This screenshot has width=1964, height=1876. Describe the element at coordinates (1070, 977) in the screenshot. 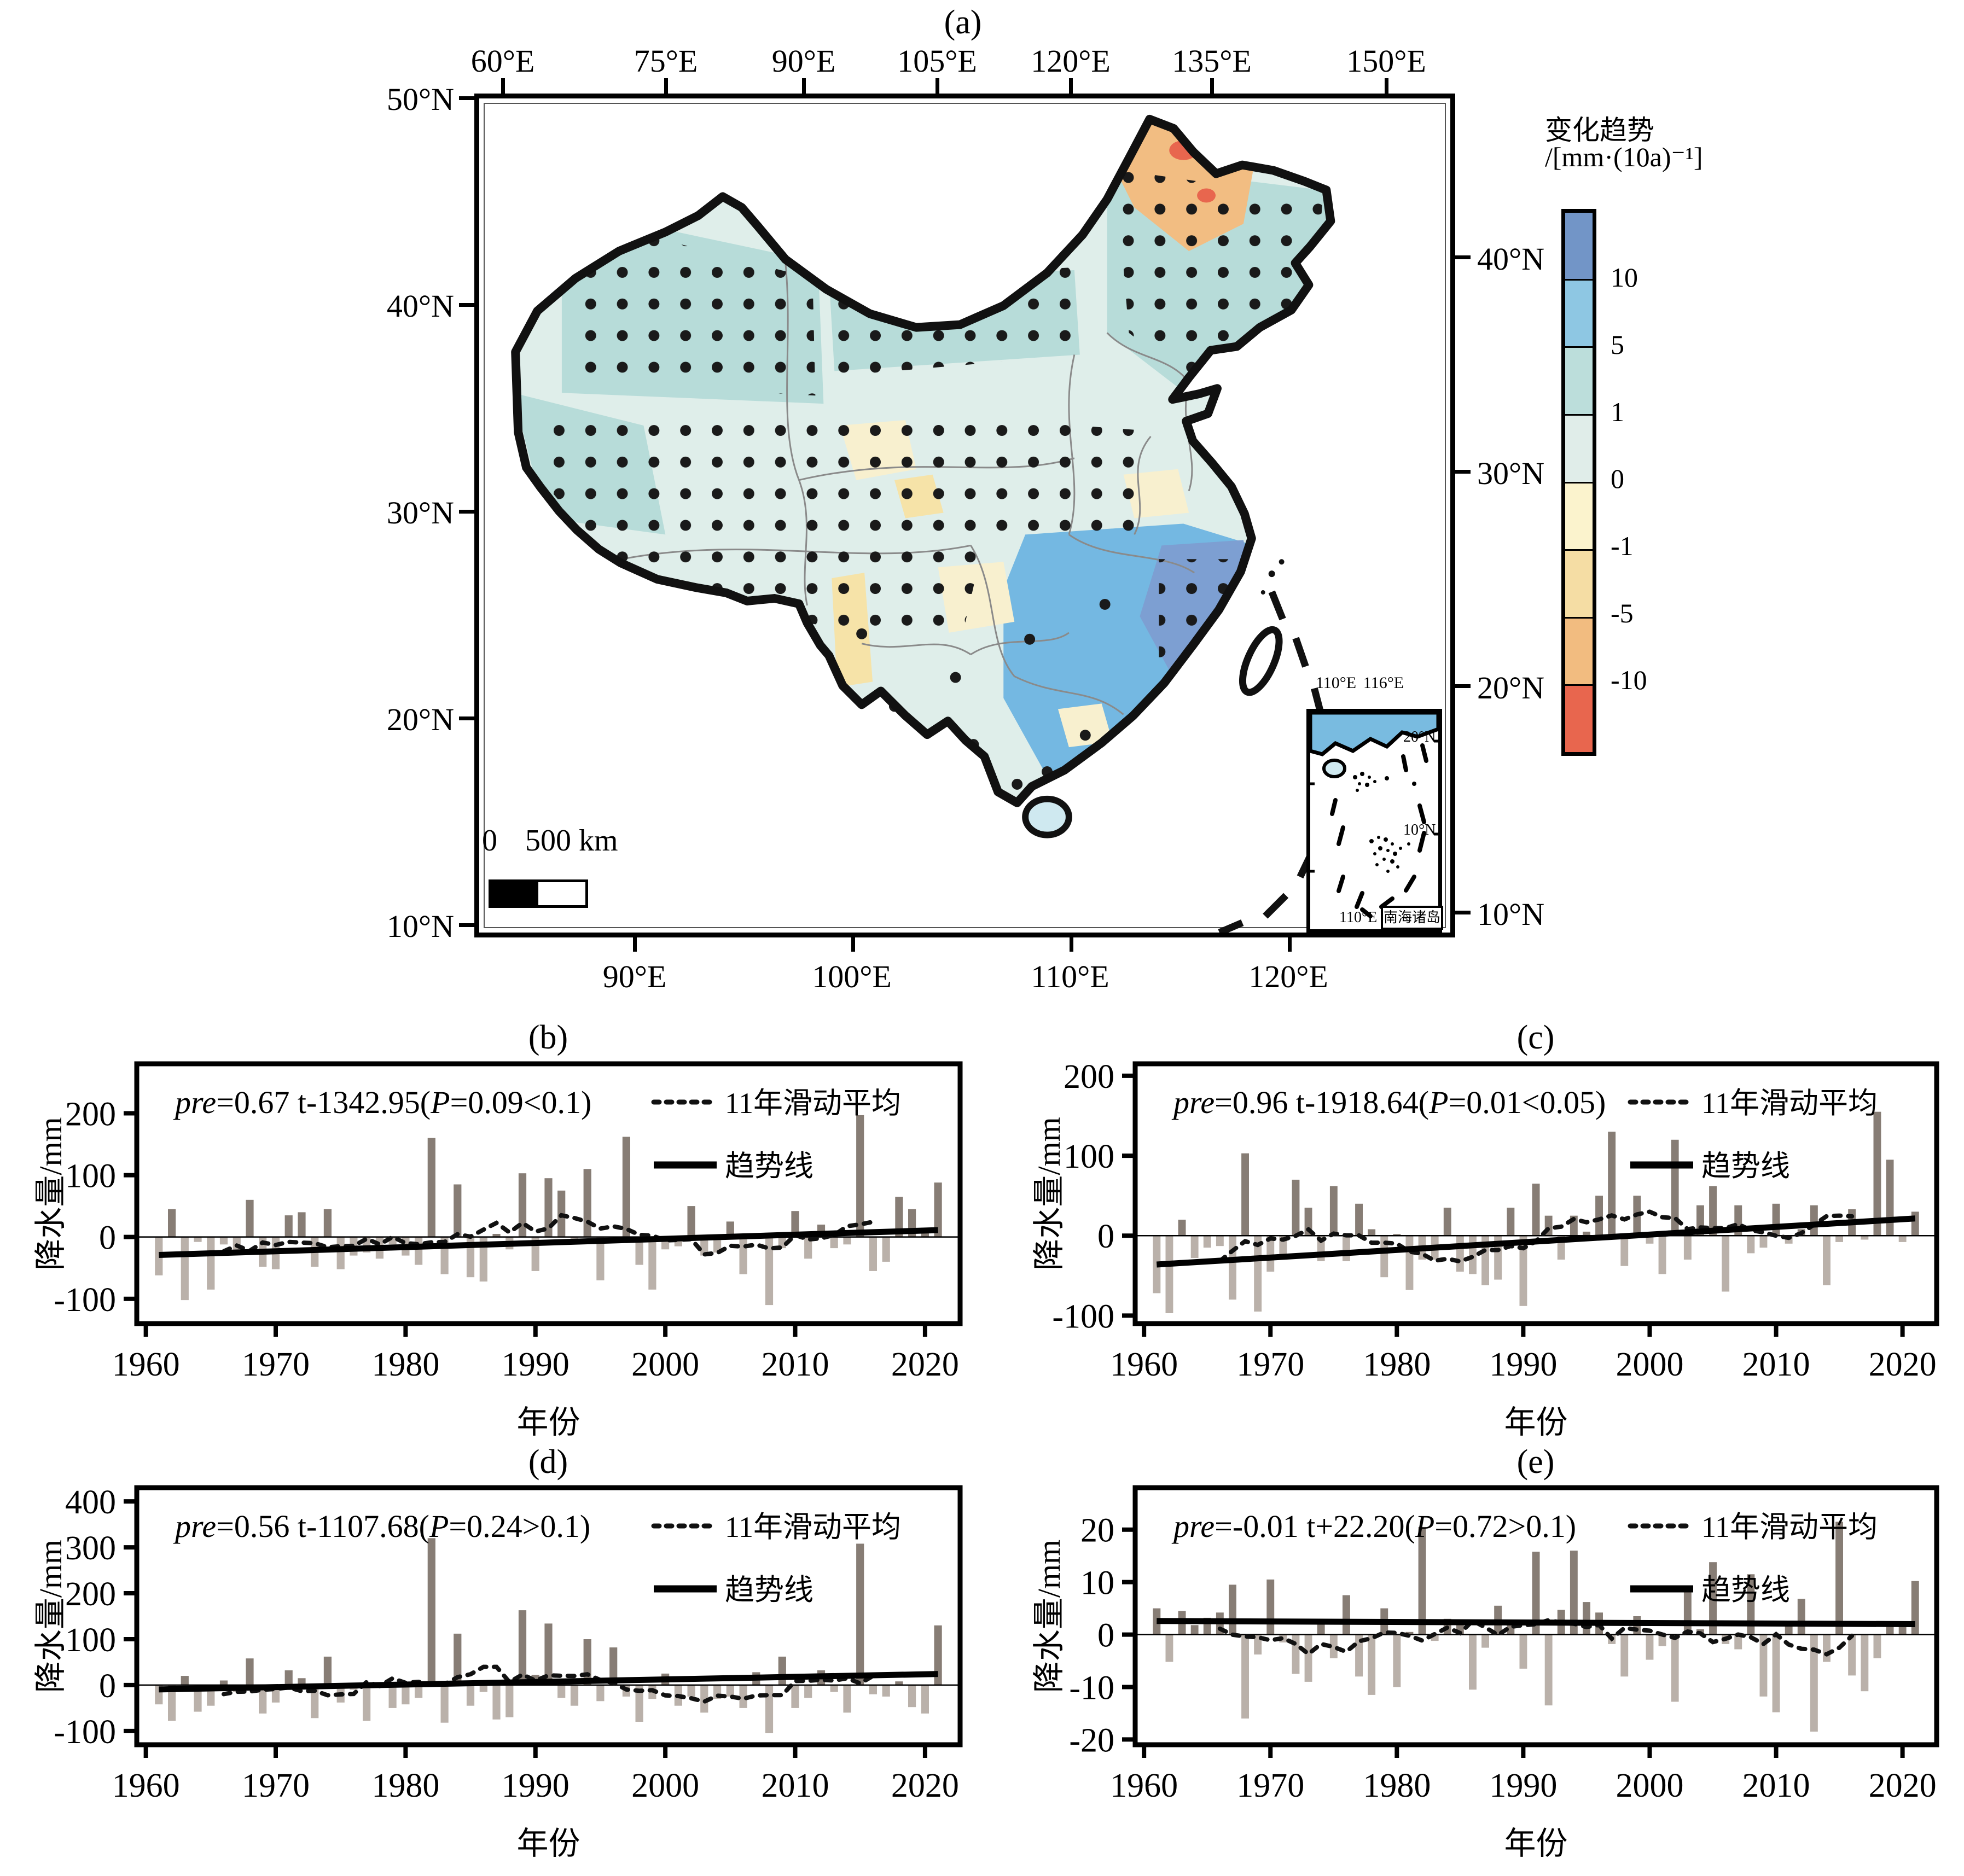

I see `map-bottom-label: 110°E` at that location.